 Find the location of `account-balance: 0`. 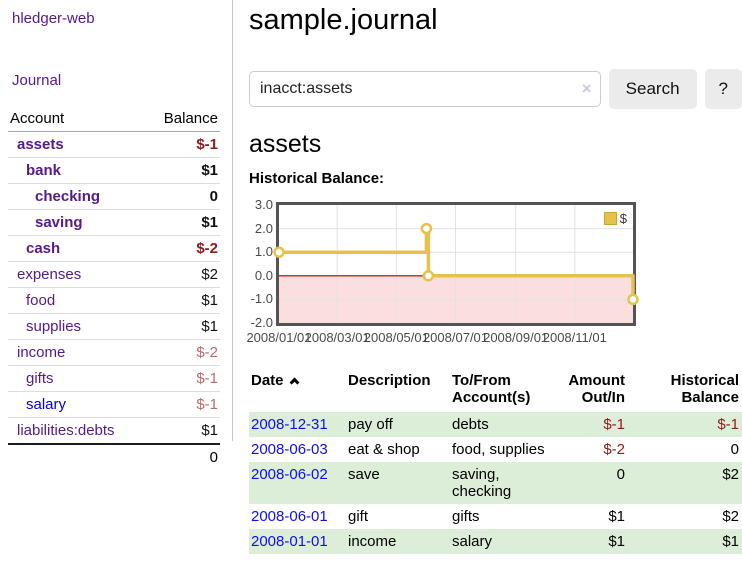

account-balance: 0 is located at coordinates (213, 196).